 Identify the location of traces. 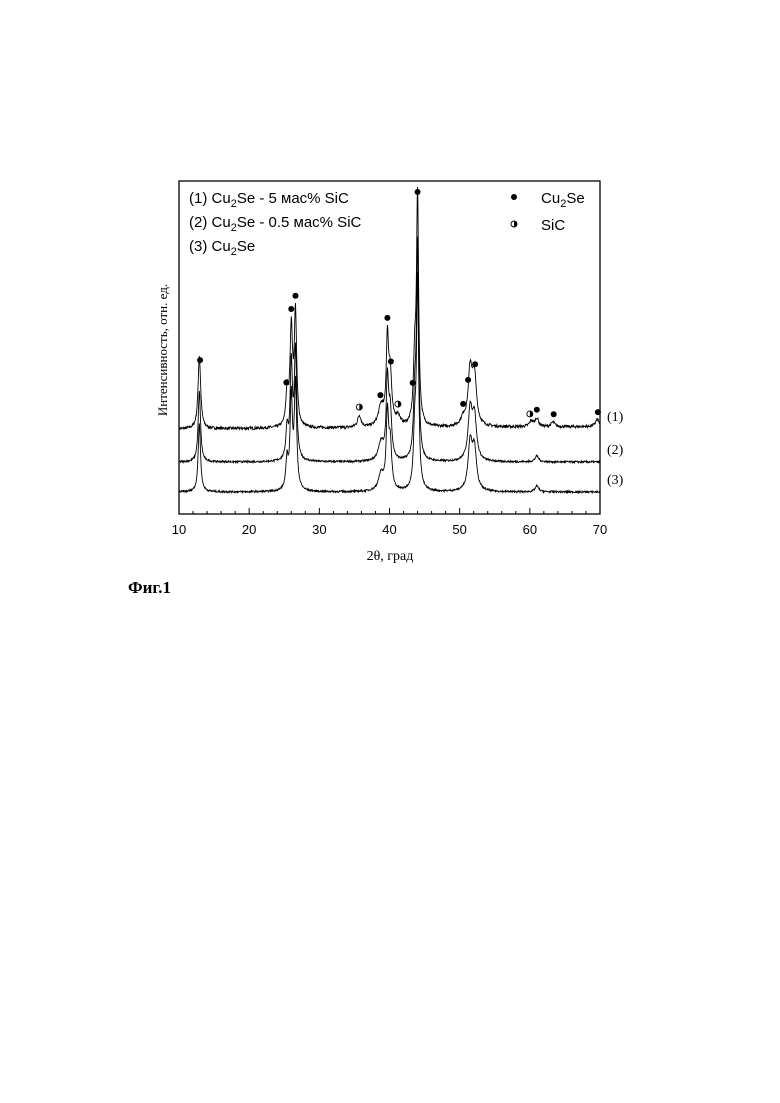
(389, 340).